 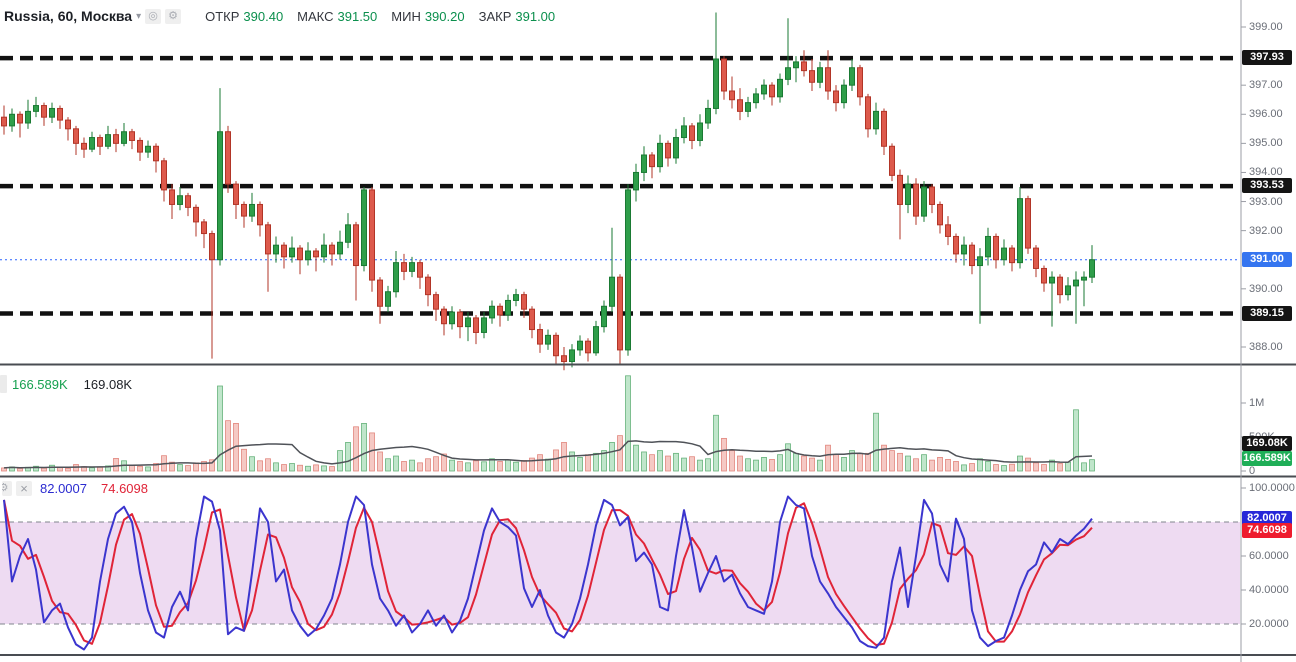 I want to click on ohlc-label: ЗАКР, so click(x=495, y=16).